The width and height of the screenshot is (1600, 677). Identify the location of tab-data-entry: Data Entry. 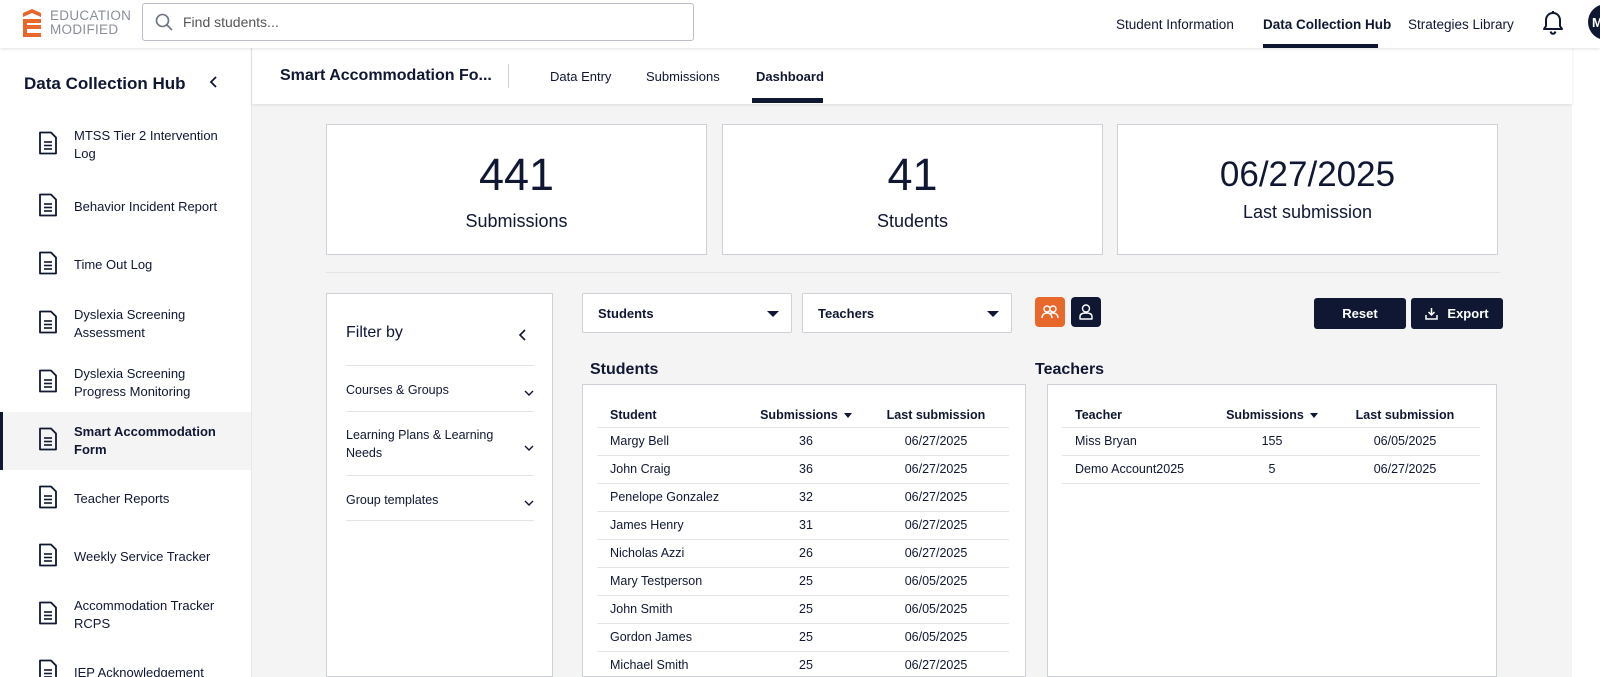
(581, 76).